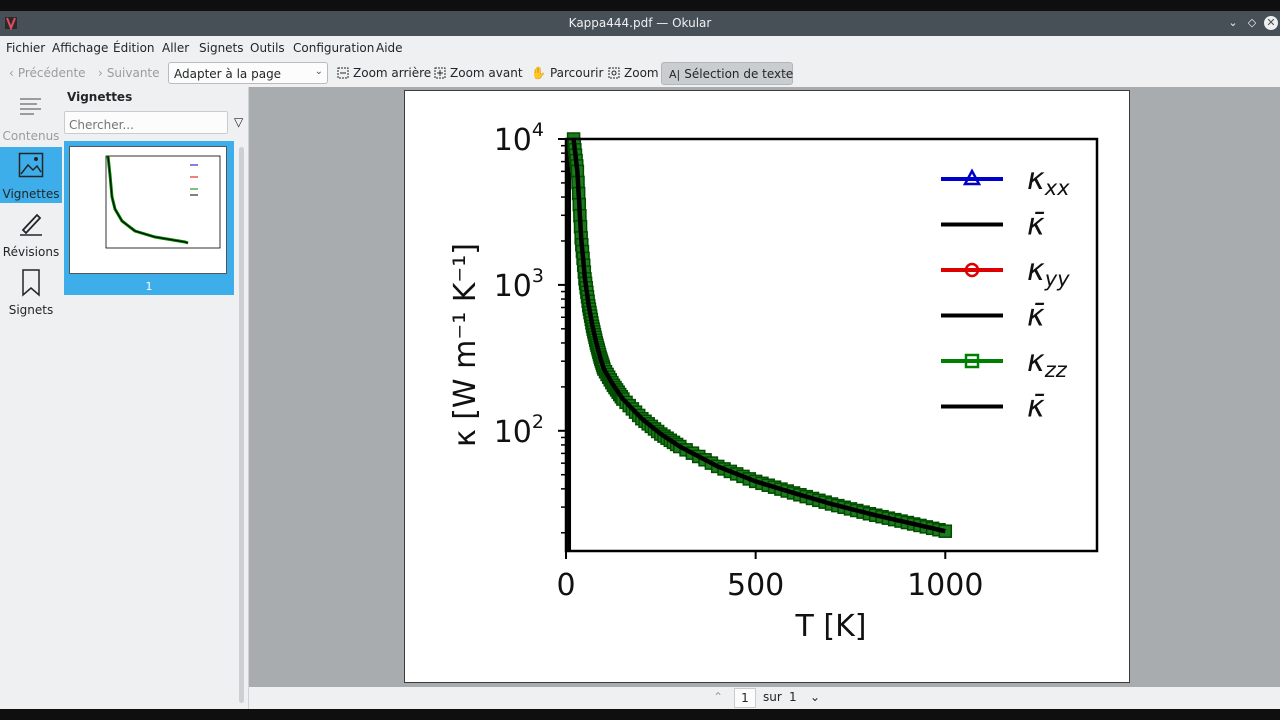 Image resolution: width=1280 pixels, height=720 pixels. Describe the element at coordinates (26, 48) in the screenshot. I see `menu-fichier: Fichier` at that location.